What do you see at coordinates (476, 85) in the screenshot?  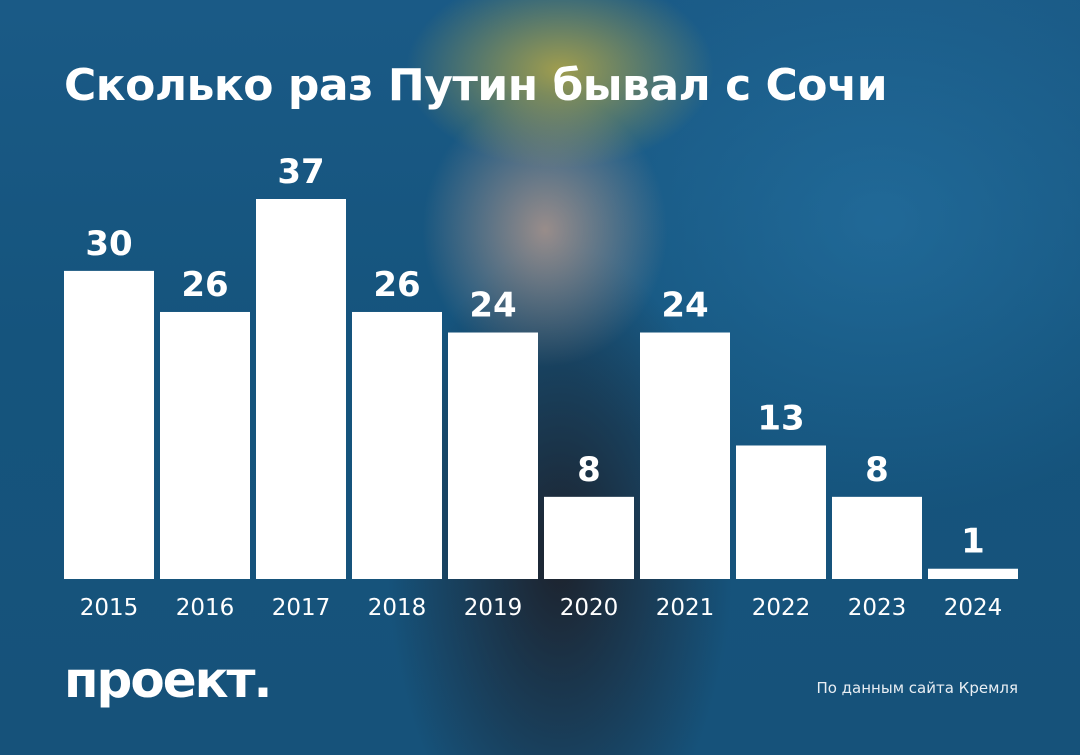 I see `chart-title: Сколько раз Путин бывал с Сочи` at bounding box center [476, 85].